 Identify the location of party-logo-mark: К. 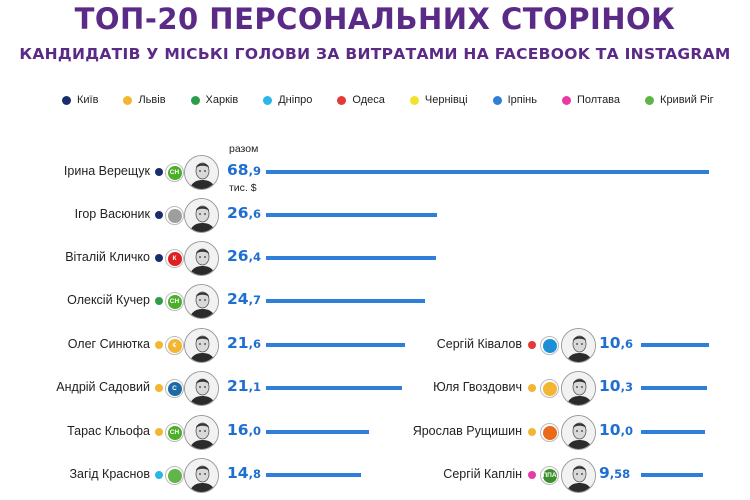
(174, 258).